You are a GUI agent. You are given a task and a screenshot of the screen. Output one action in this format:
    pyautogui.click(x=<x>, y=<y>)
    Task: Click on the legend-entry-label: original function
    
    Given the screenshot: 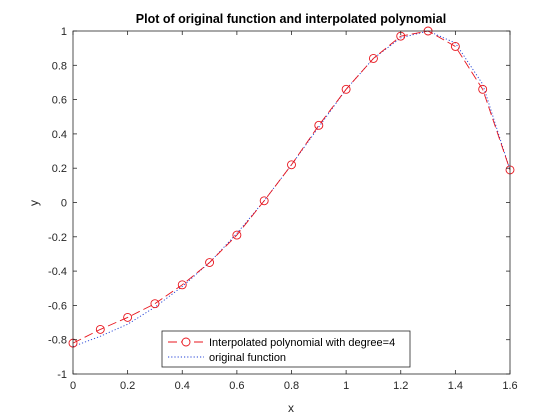 What is the action you would take?
    pyautogui.click(x=247, y=358)
    